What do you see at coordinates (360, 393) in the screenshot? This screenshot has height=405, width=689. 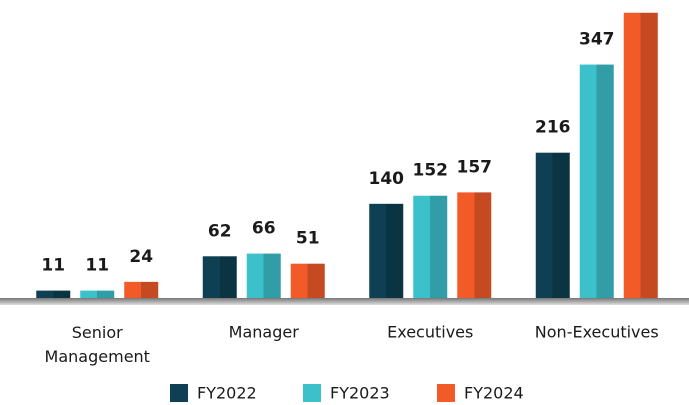 I see `legend-label: FY2023` at bounding box center [360, 393].